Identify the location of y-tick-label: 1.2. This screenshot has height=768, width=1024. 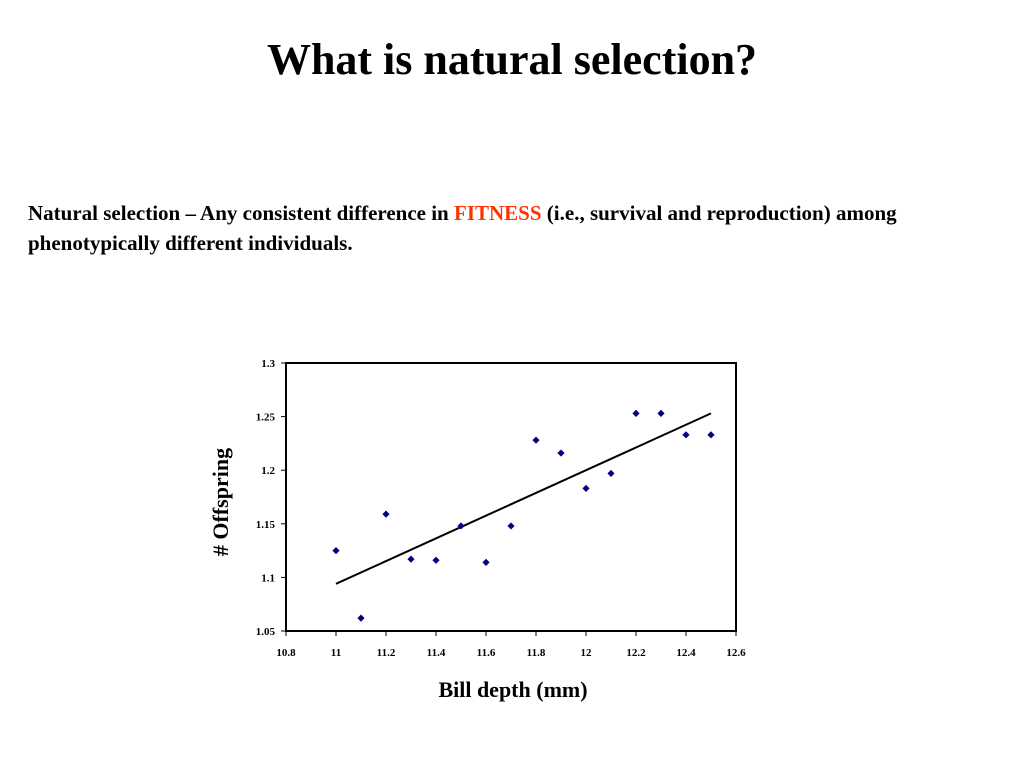
(268, 471).